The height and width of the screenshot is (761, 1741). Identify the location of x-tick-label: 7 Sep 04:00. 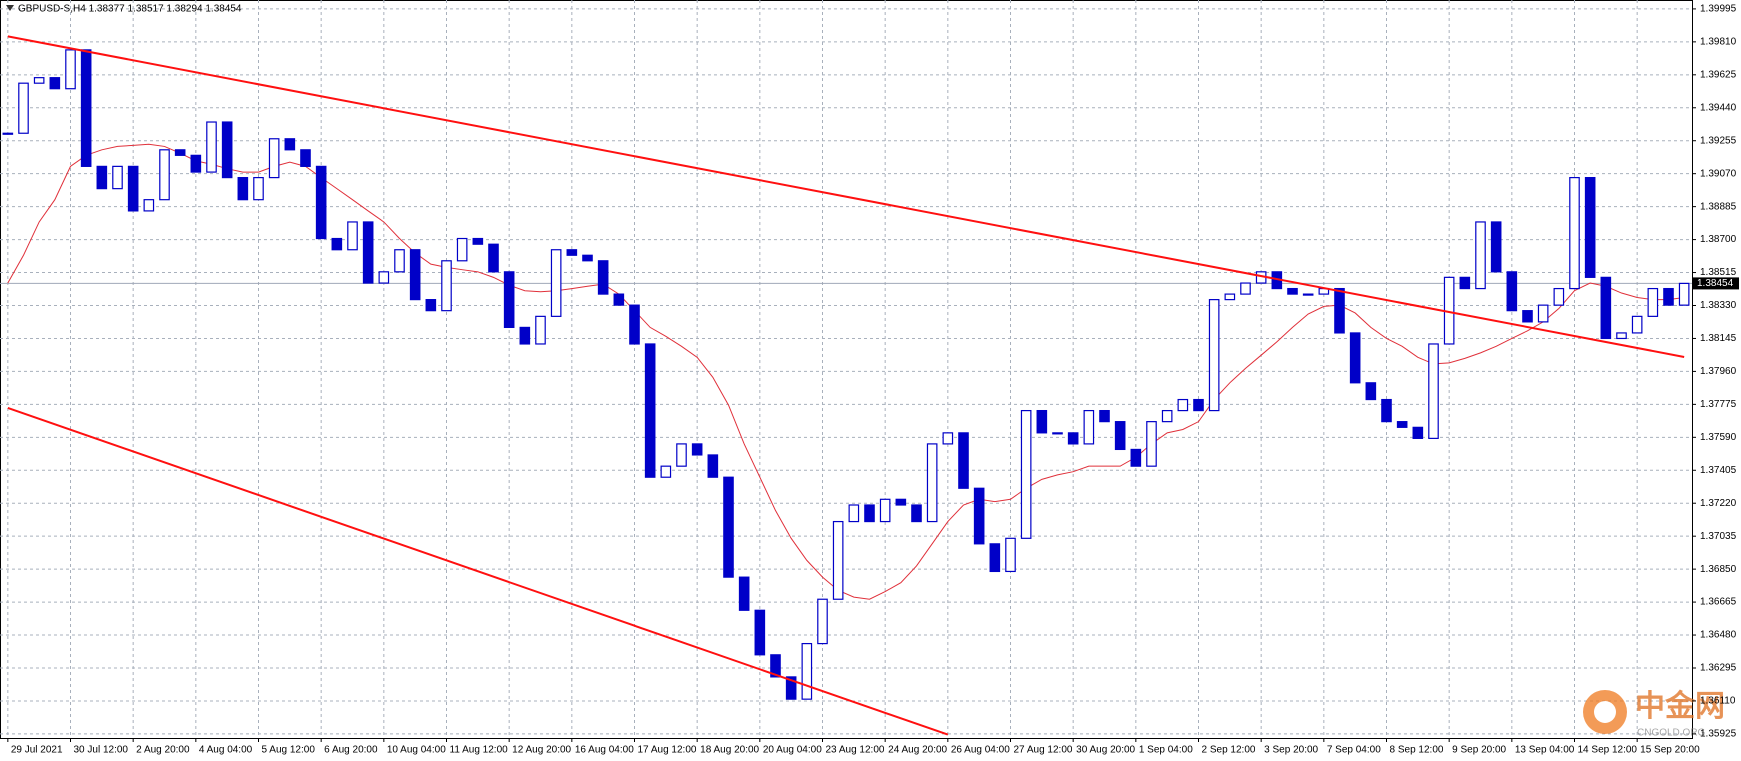
(1354, 750).